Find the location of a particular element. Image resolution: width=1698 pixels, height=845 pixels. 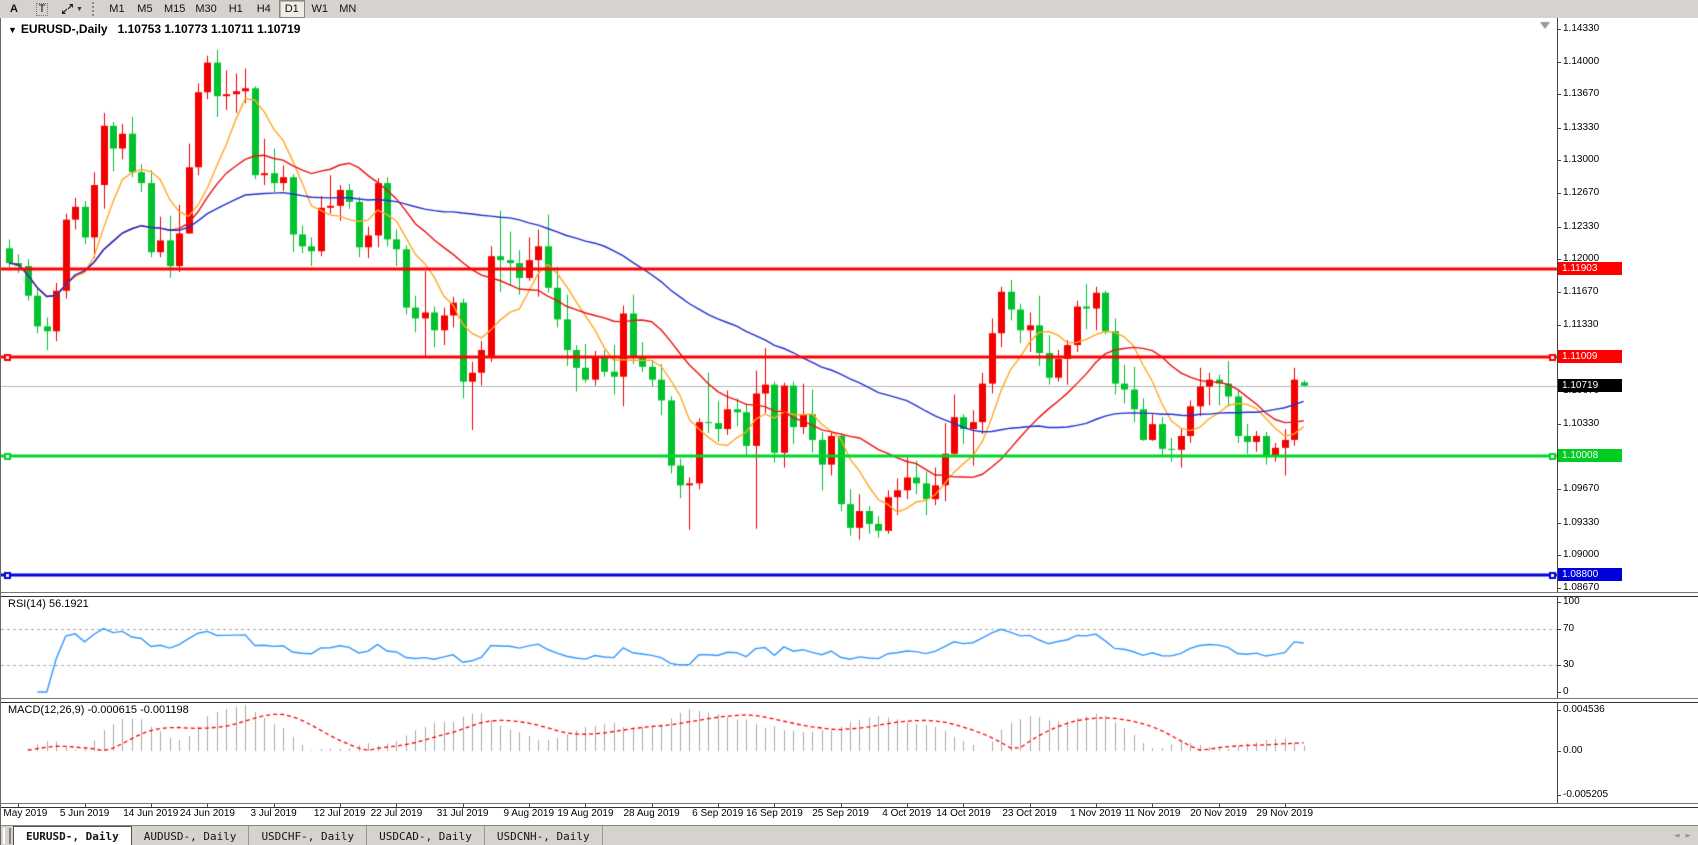

timeframe-group: M1 M5 M15 M30 H1 H4 D1 W1 MN is located at coordinates (232, 9).